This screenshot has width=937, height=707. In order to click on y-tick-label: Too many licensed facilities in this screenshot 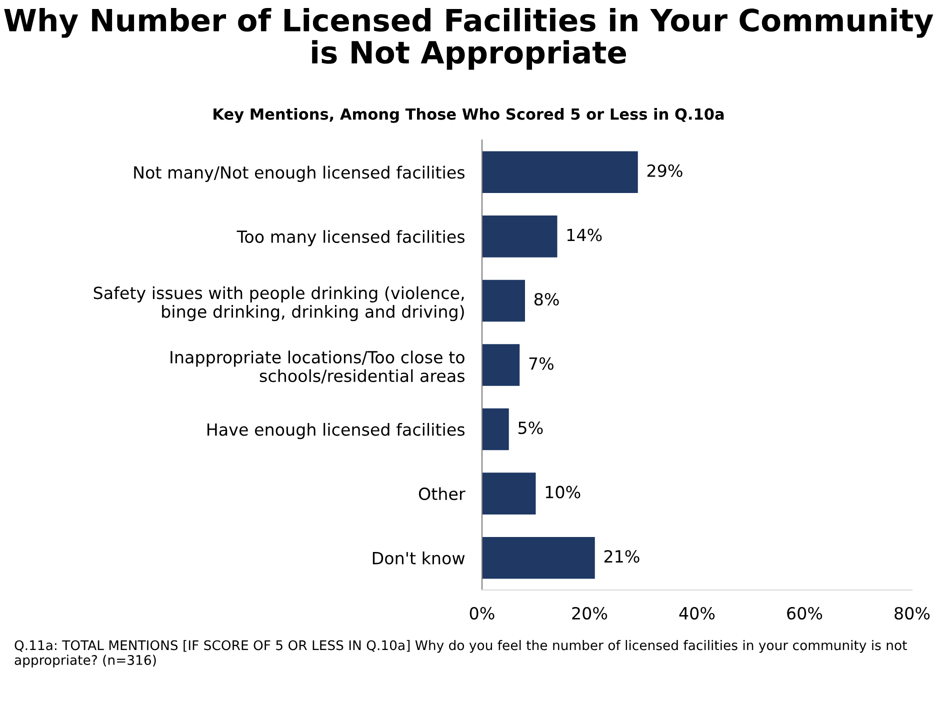, I will do `click(350, 238)`.